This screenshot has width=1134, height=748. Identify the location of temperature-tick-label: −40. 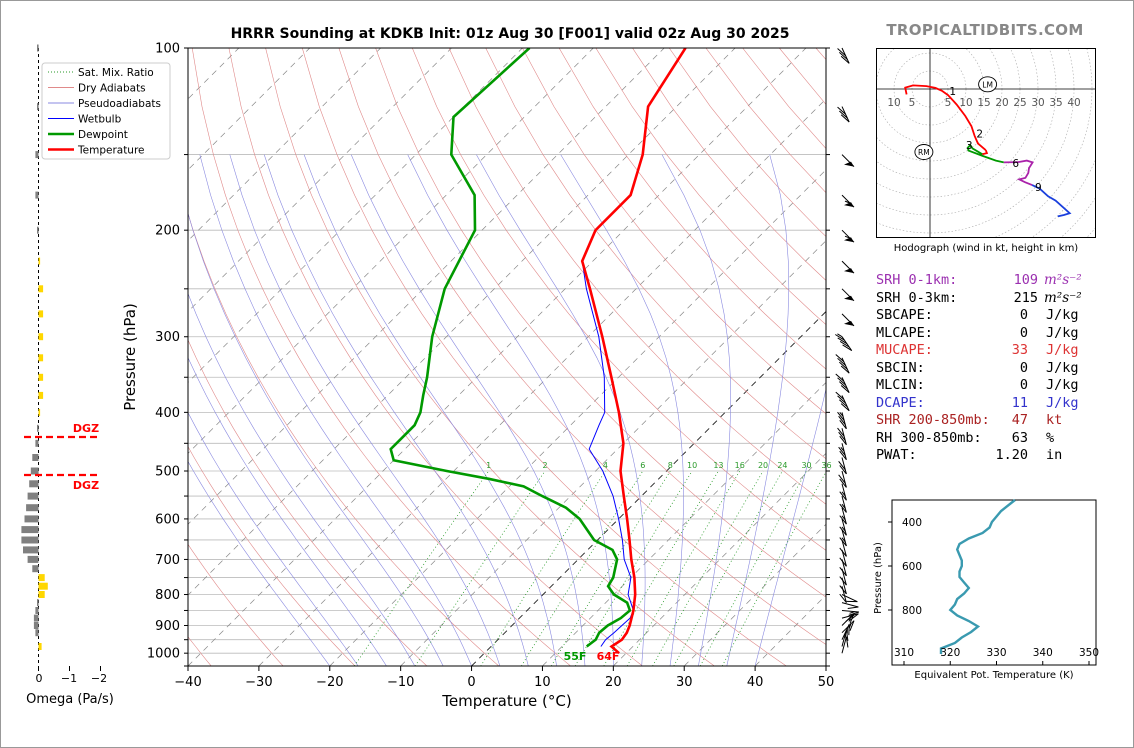
(187, 682).